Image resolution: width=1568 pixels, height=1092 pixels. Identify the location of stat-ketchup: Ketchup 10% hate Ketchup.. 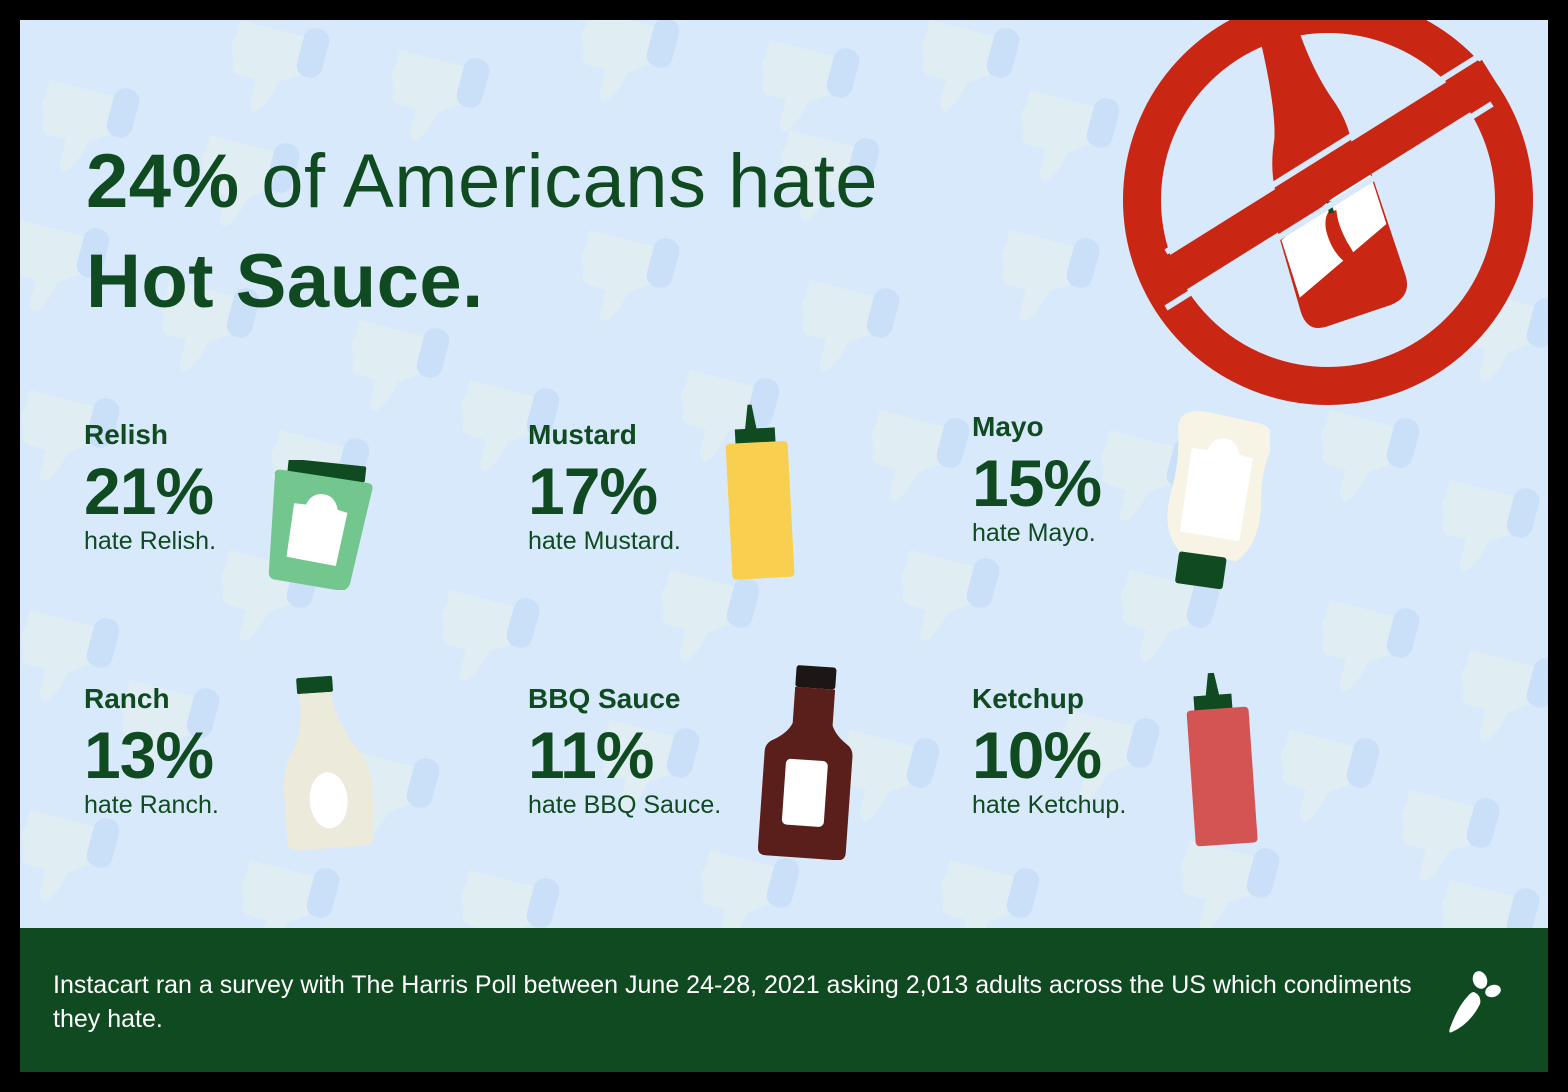
(1049, 751).